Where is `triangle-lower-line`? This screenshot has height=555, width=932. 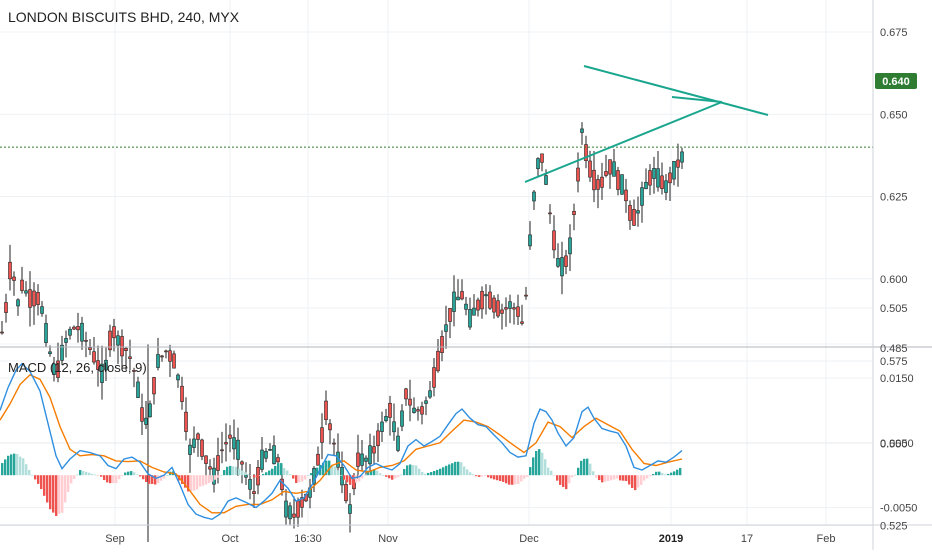 triangle-lower-line is located at coordinates (623, 142).